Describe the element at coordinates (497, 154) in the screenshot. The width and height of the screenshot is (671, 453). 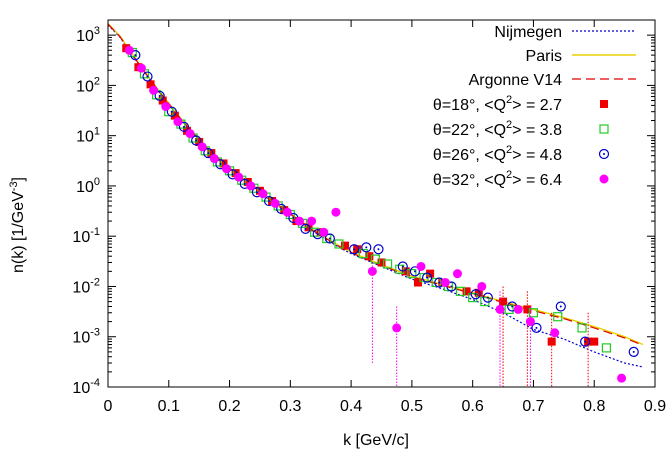
I see `legend-label: θ=26°, <Q2> = 4.8` at that location.